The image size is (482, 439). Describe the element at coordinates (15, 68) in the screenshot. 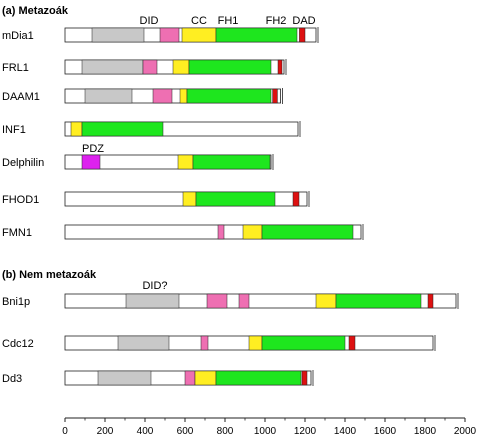

I see `protein-name: FRL1` at that location.